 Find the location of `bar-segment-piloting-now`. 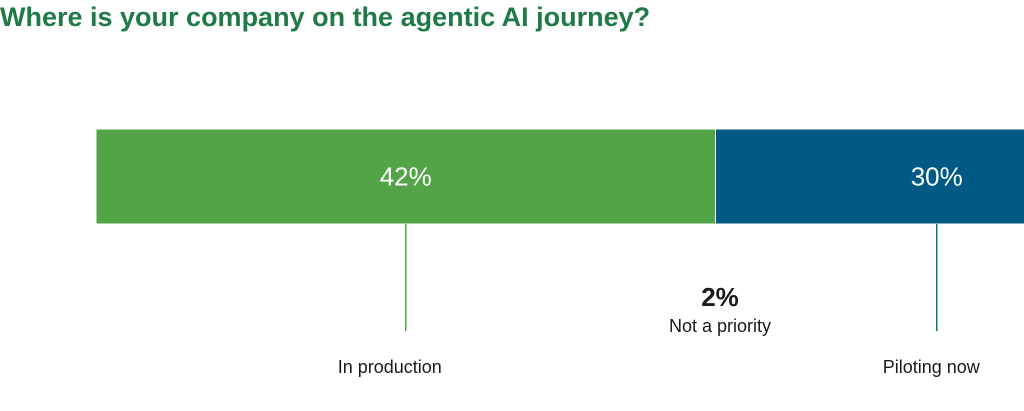

bar-segment-piloting-now is located at coordinates (869, 176).